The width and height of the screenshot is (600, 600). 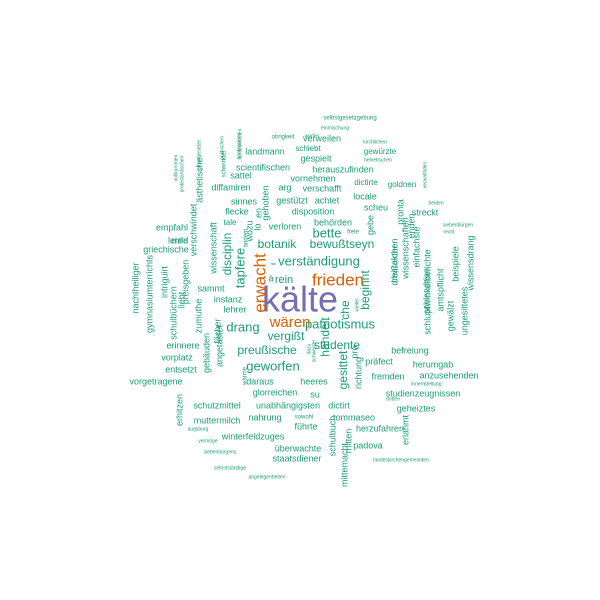 What do you see at coordinates (265, 202) in the screenshot?
I see `cloud-word: gehoben` at bounding box center [265, 202].